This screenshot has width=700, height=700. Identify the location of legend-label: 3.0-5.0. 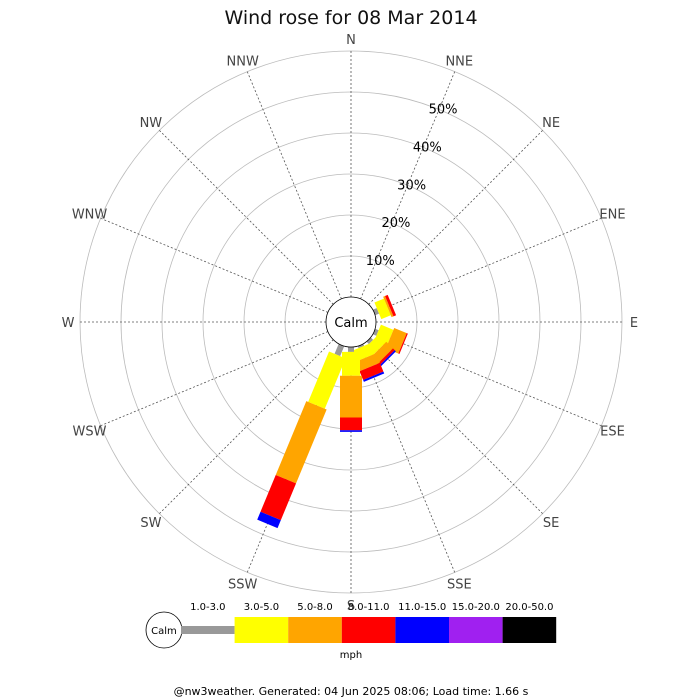
(261, 607).